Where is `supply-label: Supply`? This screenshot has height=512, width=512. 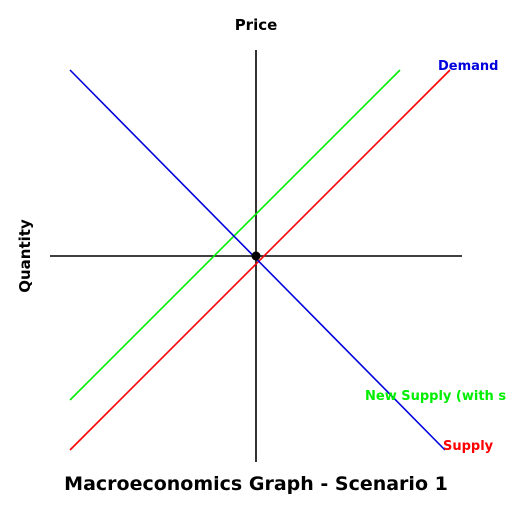
supply-label: Supply is located at coordinates (468, 446).